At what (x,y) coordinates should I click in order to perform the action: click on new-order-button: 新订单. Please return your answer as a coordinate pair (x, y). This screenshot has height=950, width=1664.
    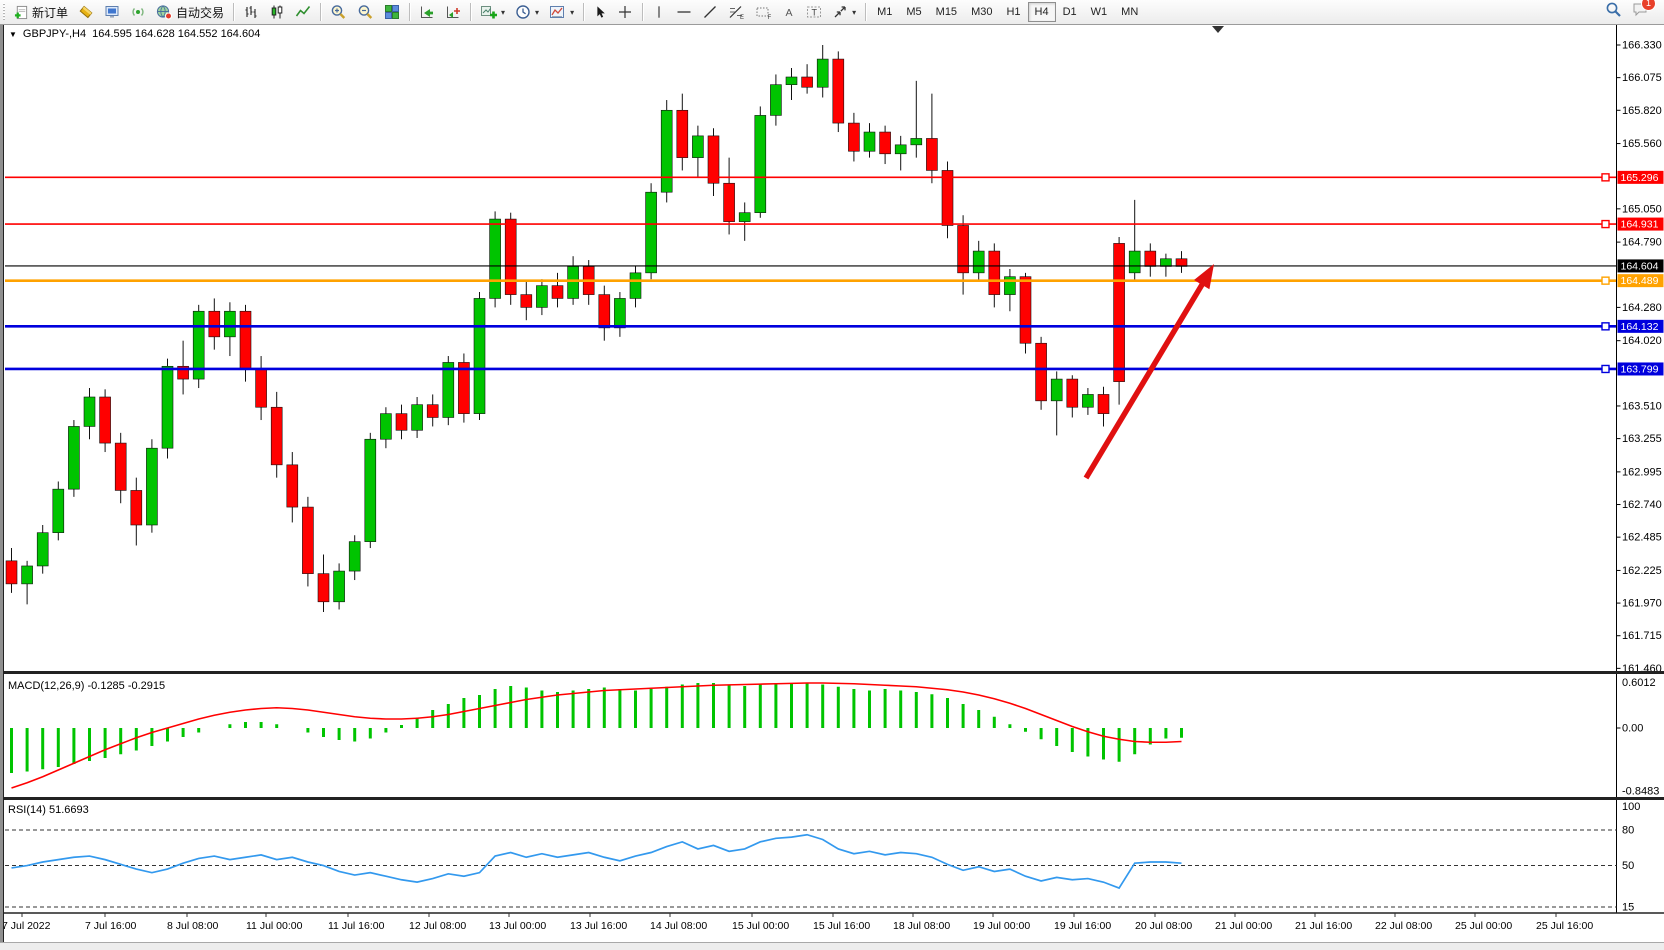
    Looking at the image, I should click on (41, 12).